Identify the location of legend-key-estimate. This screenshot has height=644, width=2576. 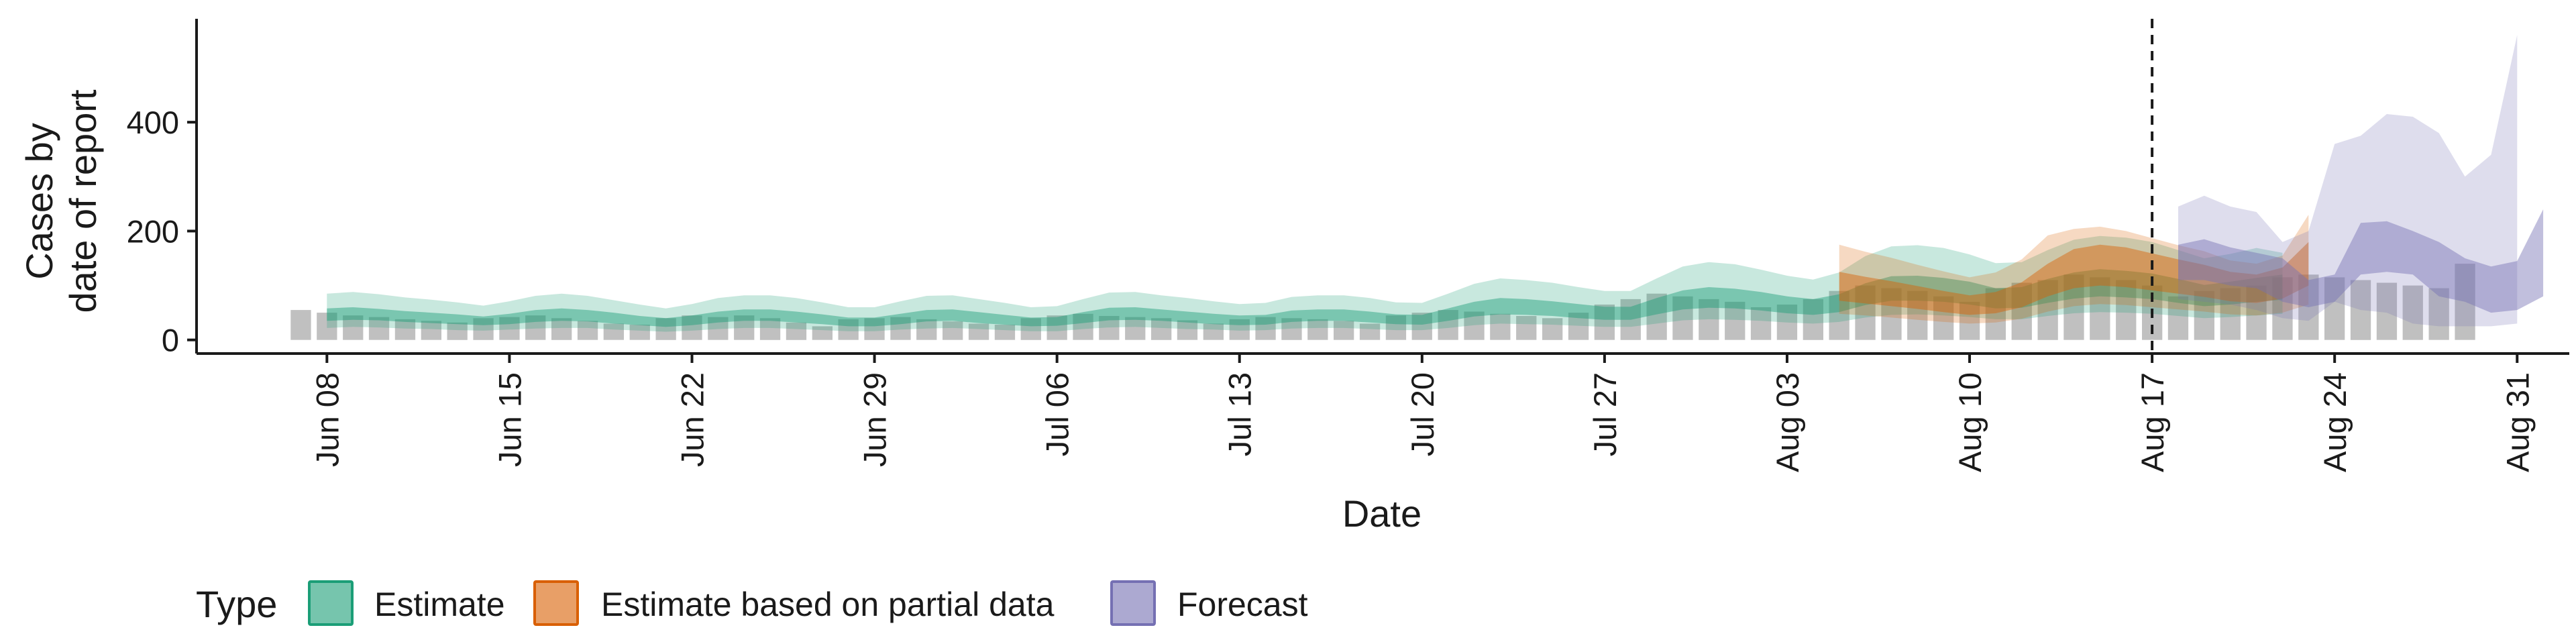
(331, 603).